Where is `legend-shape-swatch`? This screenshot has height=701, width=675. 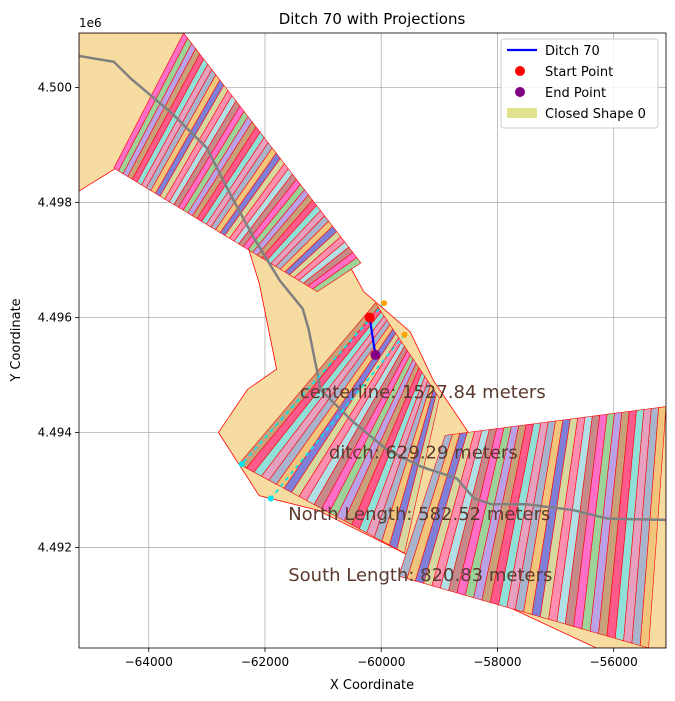 legend-shape-swatch is located at coordinates (522, 113).